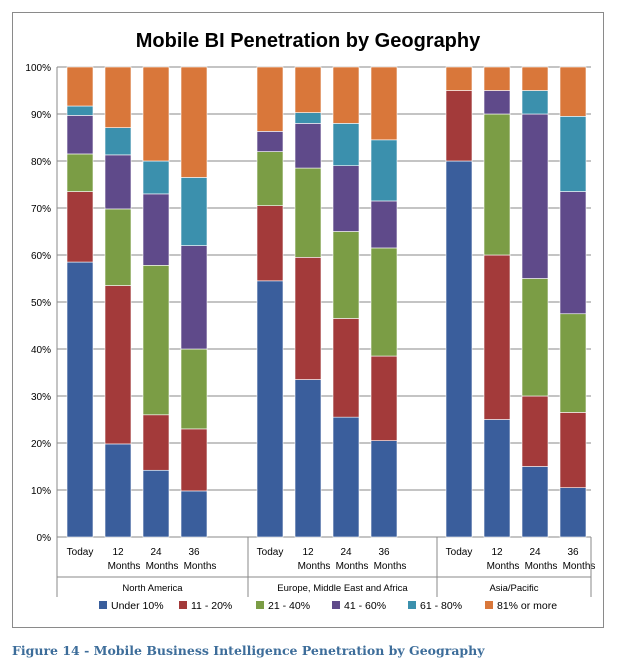  I want to click on legend-label: Under 10%, so click(137, 606).